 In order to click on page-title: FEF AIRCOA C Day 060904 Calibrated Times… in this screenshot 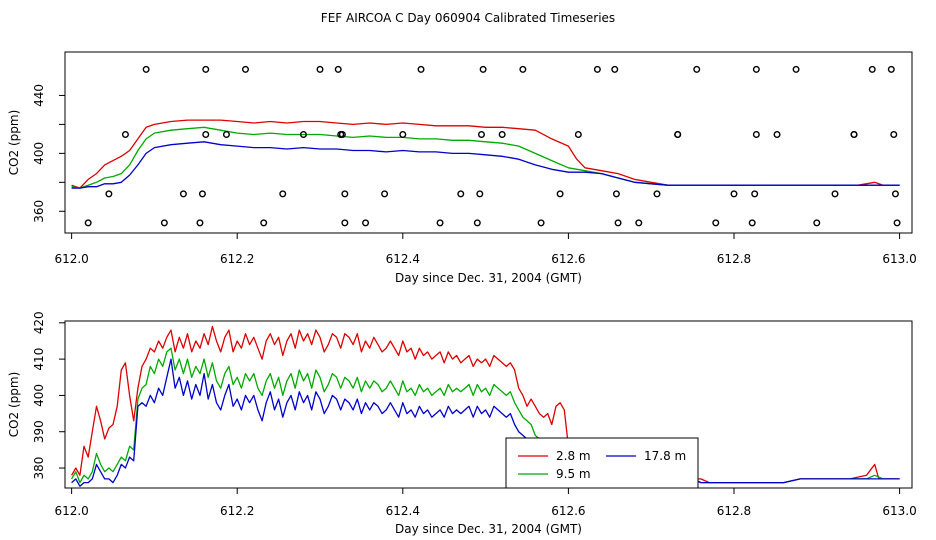, I will do `click(468, 18)`.